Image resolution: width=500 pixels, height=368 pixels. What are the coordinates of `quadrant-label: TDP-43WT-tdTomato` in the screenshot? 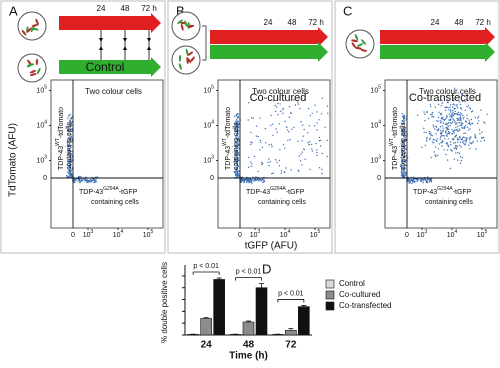 It's located at (60, 138).